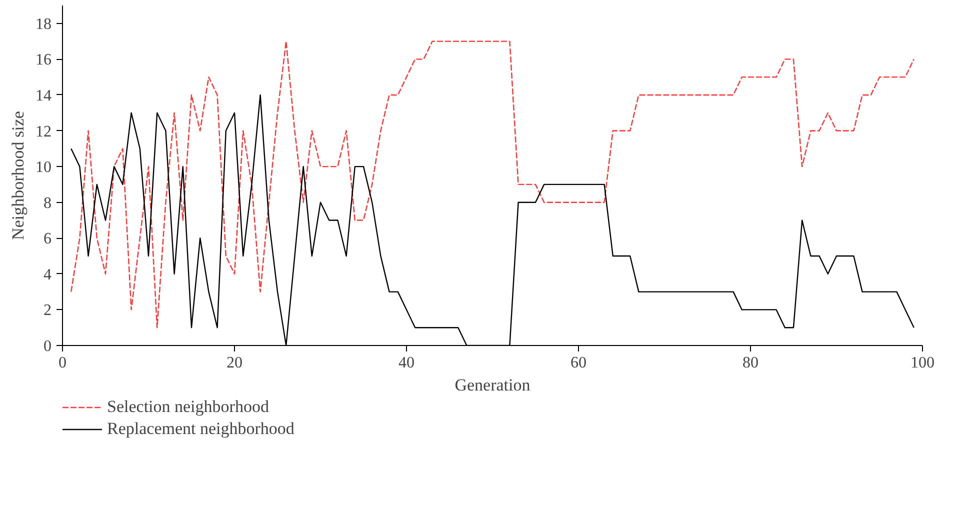 The height and width of the screenshot is (512, 963). I want to click on y-tick-label: 10, so click(44, 167).